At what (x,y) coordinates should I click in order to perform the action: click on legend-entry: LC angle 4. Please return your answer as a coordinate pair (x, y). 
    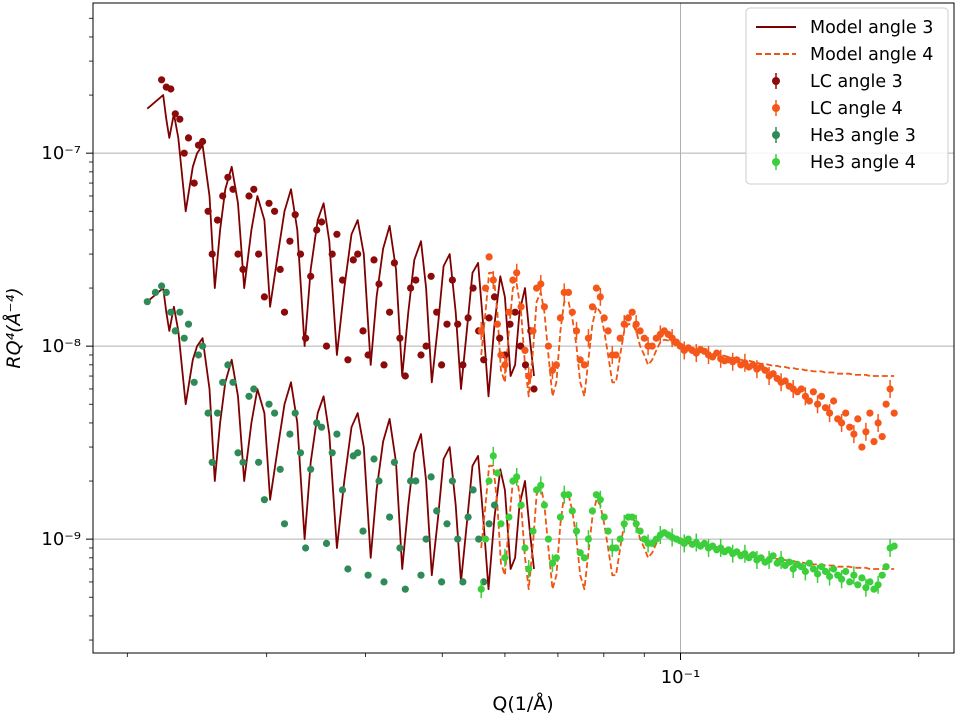
    Looking at the image, I should click on (837, 109).